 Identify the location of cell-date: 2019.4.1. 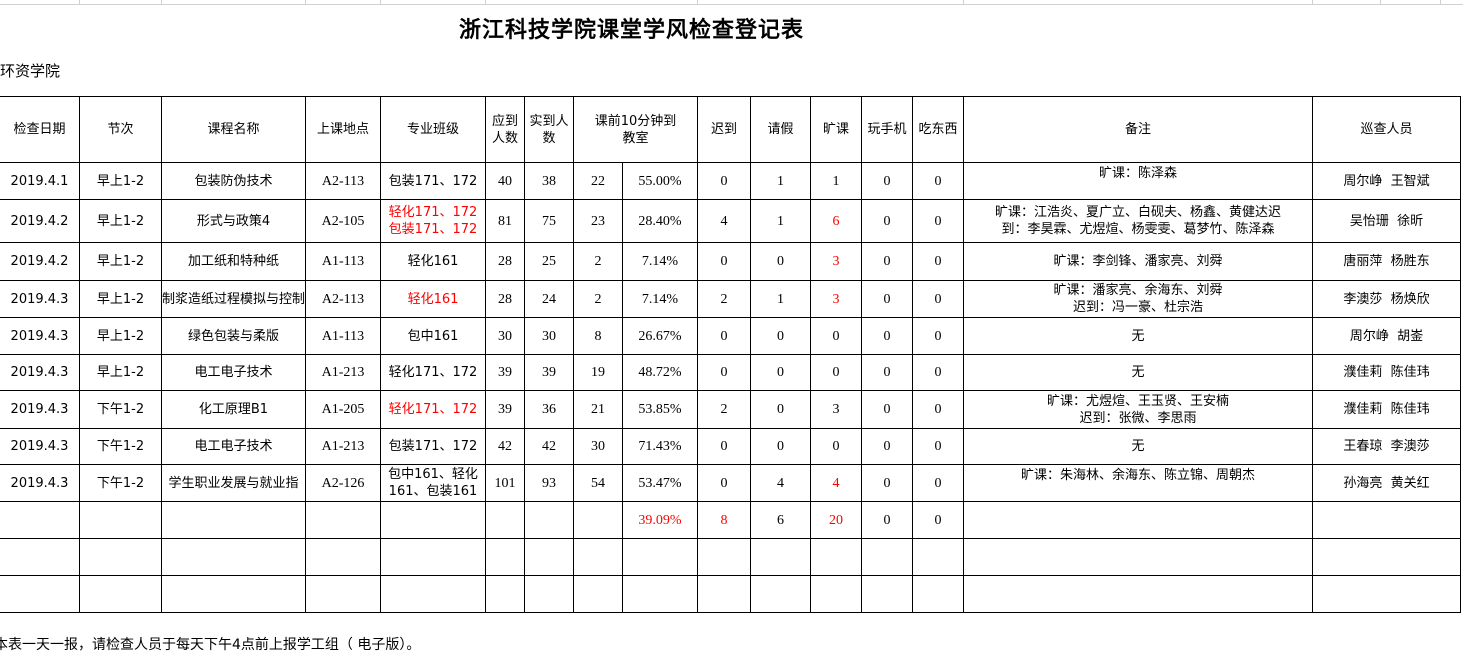
(40, 181).